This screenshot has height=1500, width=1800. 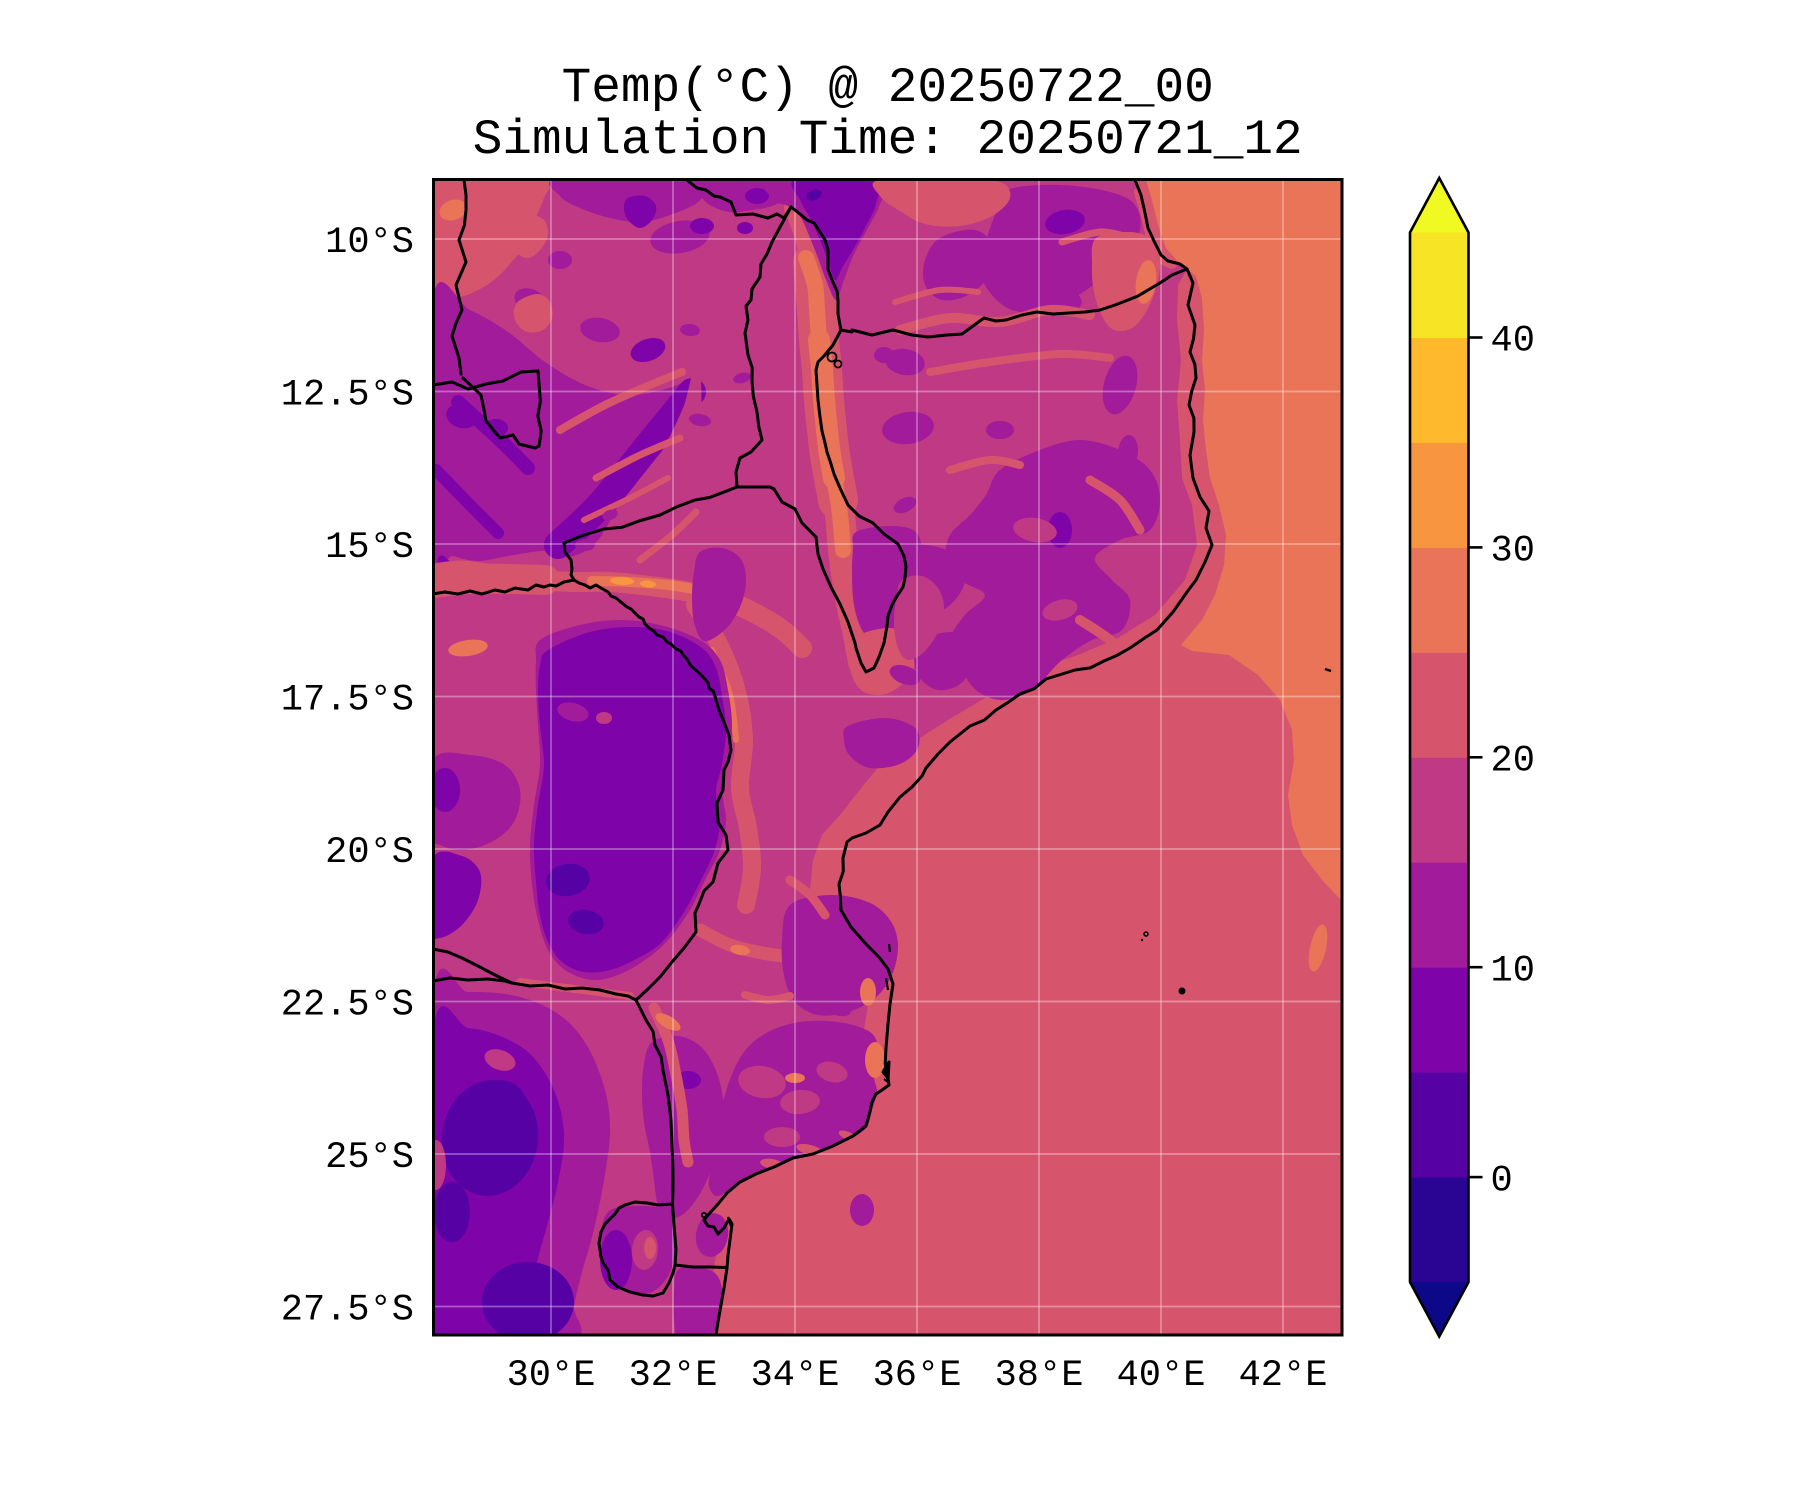 I want to click on svg-text: 30°E, so click(x=551, y=1376).